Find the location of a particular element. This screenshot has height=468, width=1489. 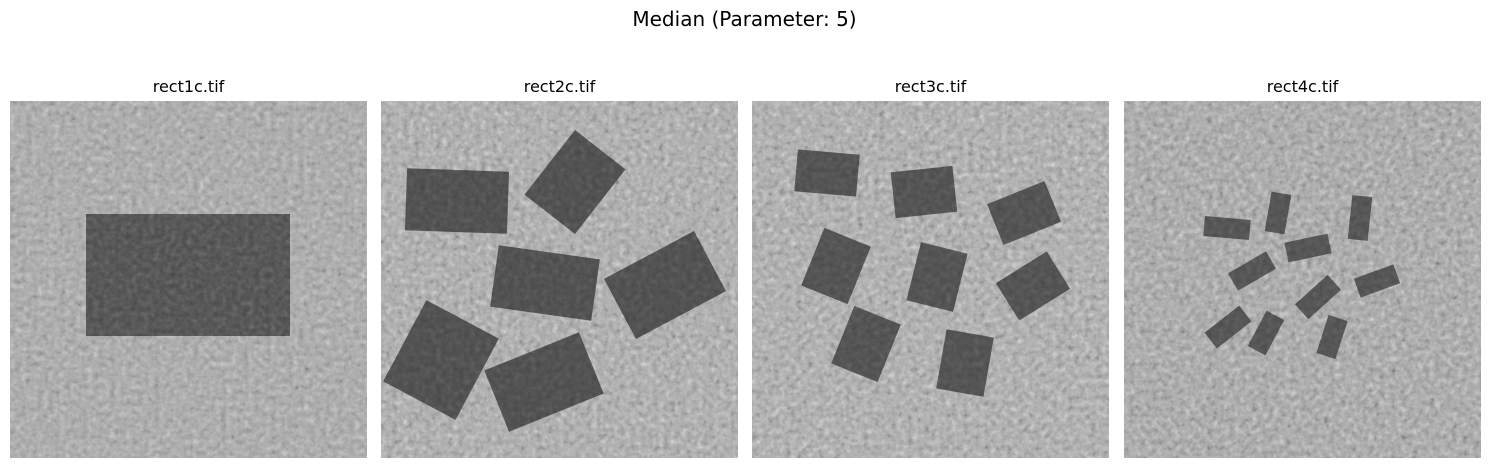

panel-title: rect3c.tif is located at coordinates (930, 86).